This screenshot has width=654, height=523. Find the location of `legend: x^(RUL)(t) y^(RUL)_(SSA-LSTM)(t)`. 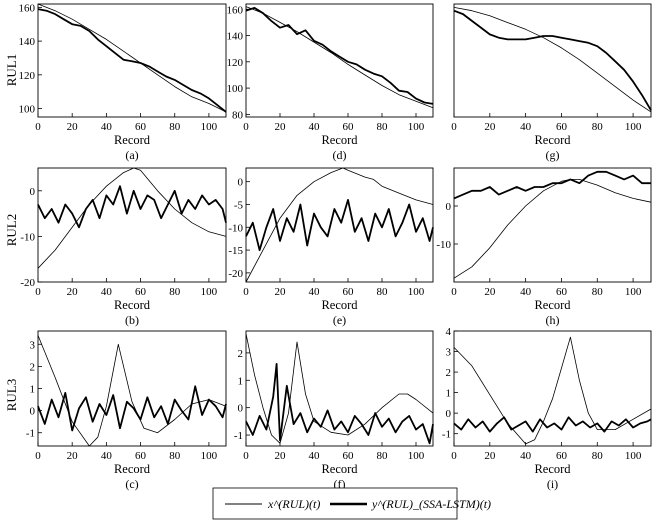

legend: x^(RUL)(t) y^(RUL)_(SSA-LSTM)(t) is located at coordinates (351, 503).